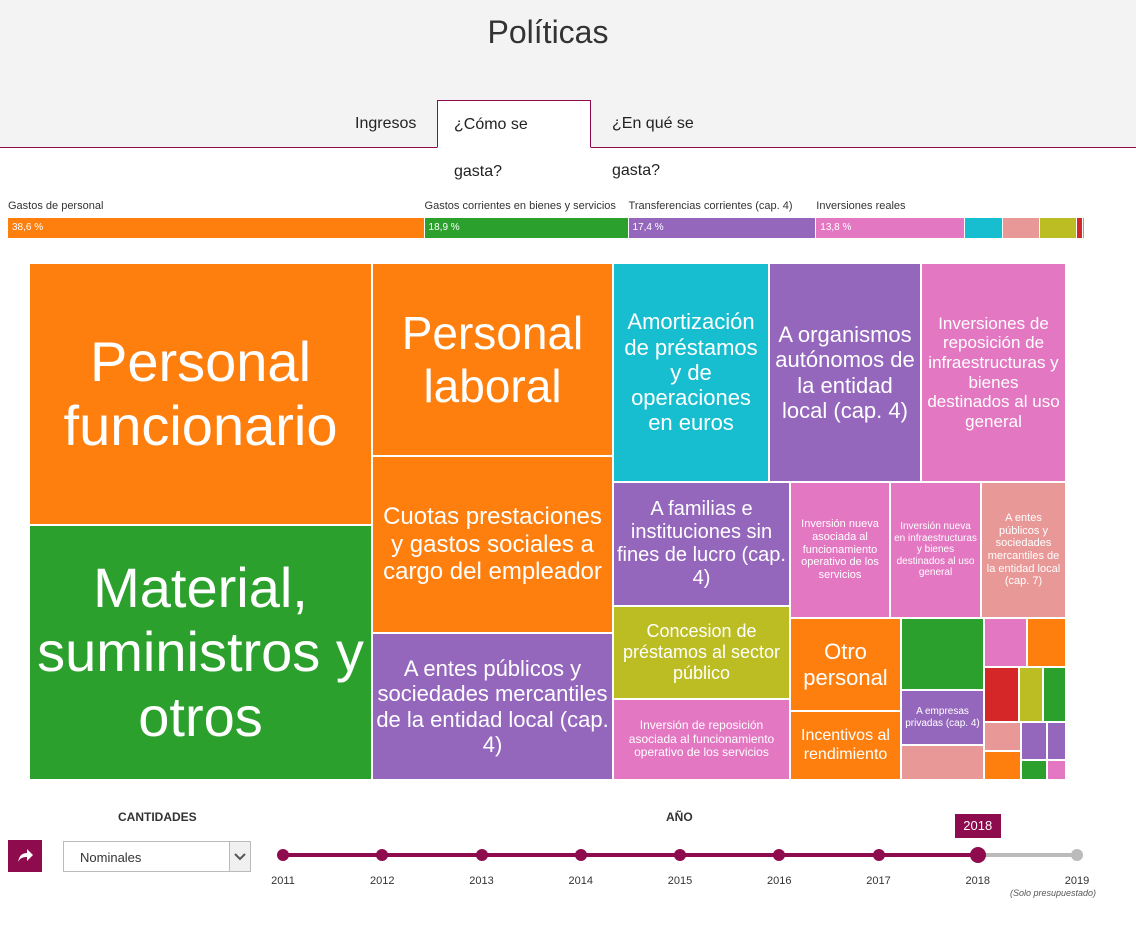  I want to click on timeline-progress, so click(630, 855).